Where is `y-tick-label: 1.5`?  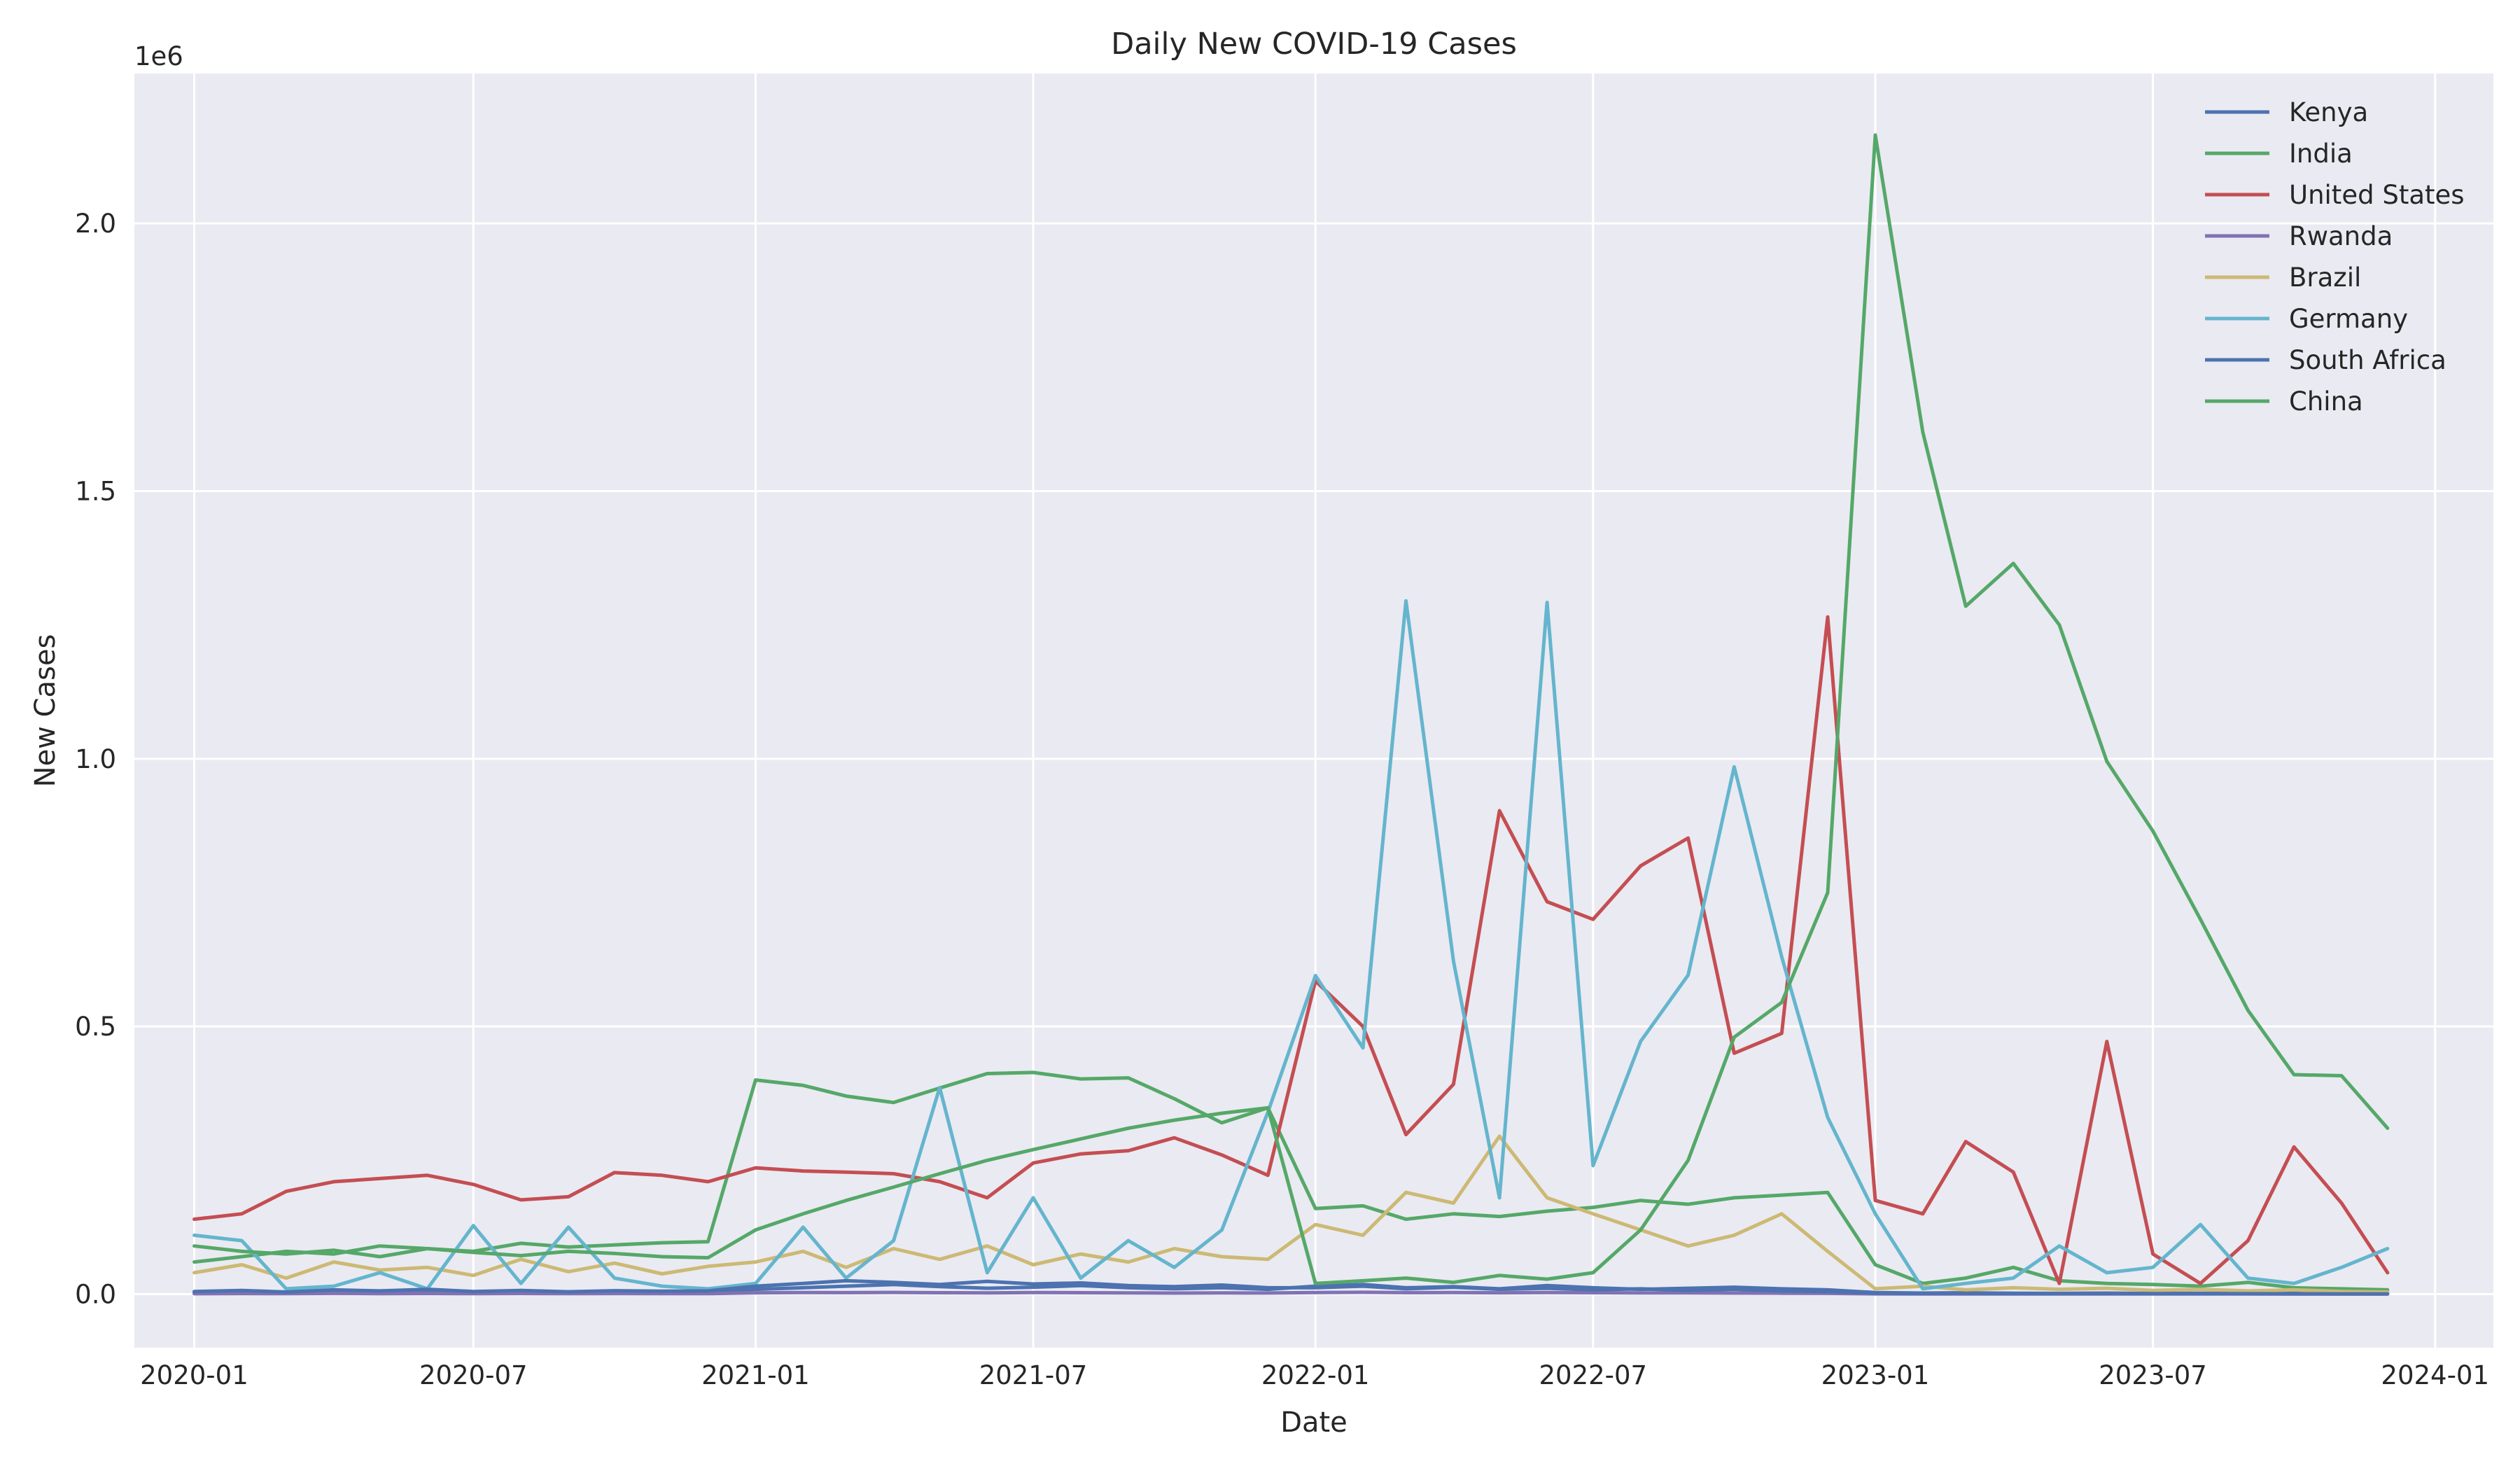
y-tick-label: 1.5 is located at coordinates (95, 491).